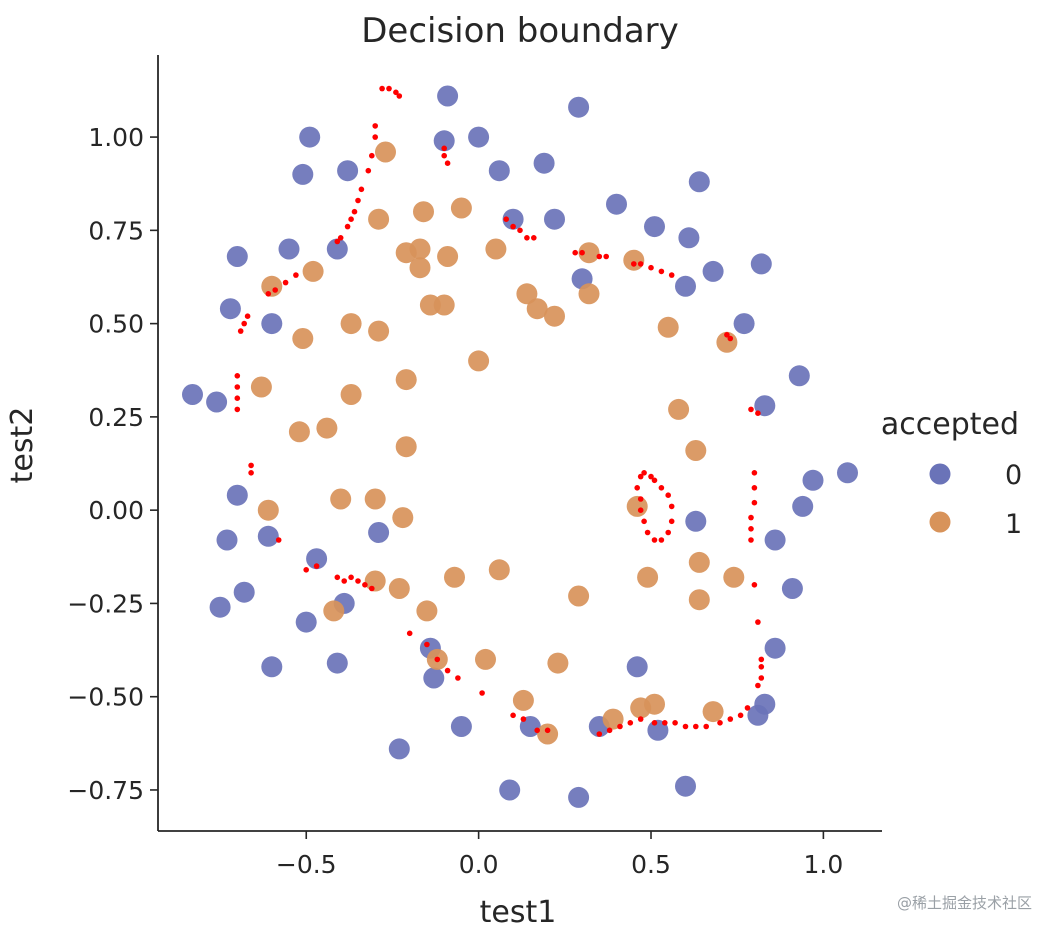  Describe the element at coordinates (518, 912) in the screenshot. I see `x-axis-label: test1` at that location.